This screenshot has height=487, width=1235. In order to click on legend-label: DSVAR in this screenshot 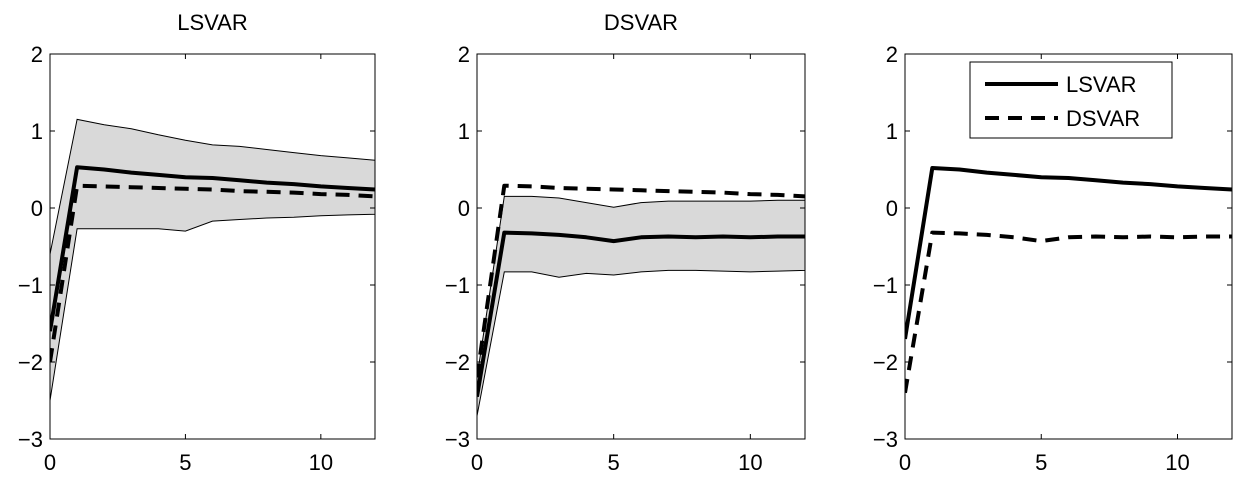, I will do `click(1103, 118)`.